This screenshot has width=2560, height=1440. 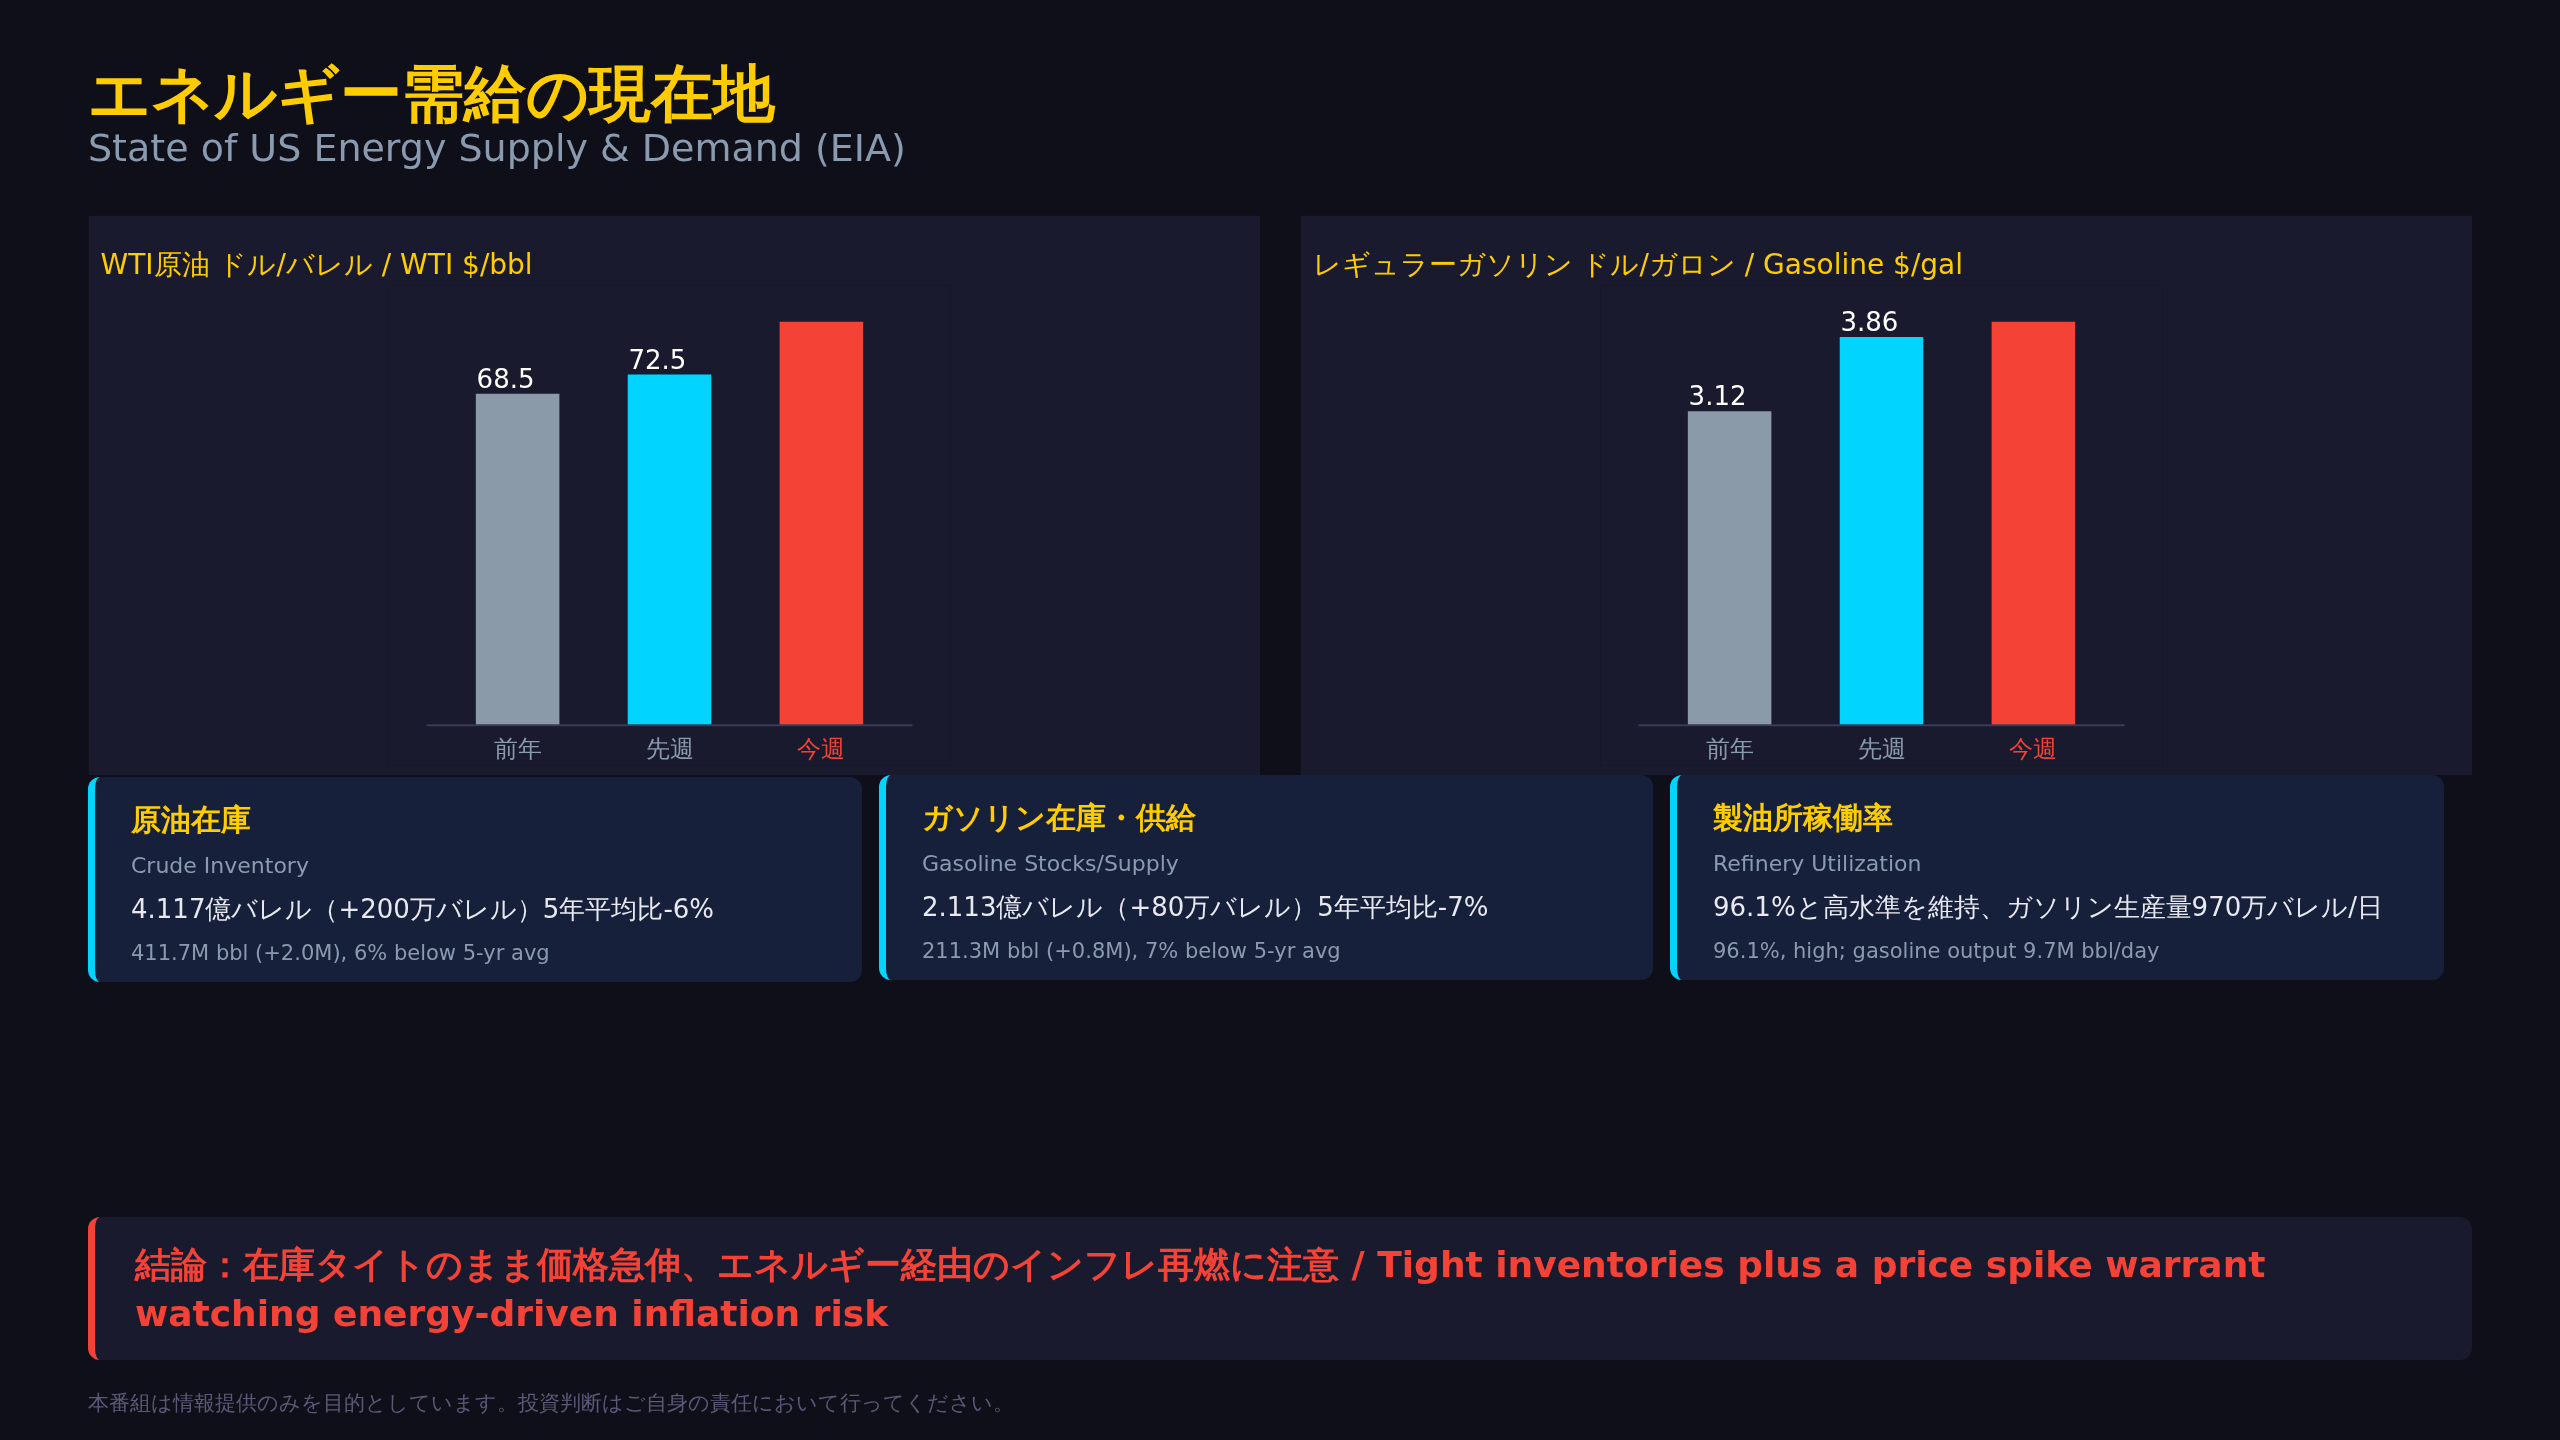 I want to click on data-label: 3.12, so click(x=1717, y=396).